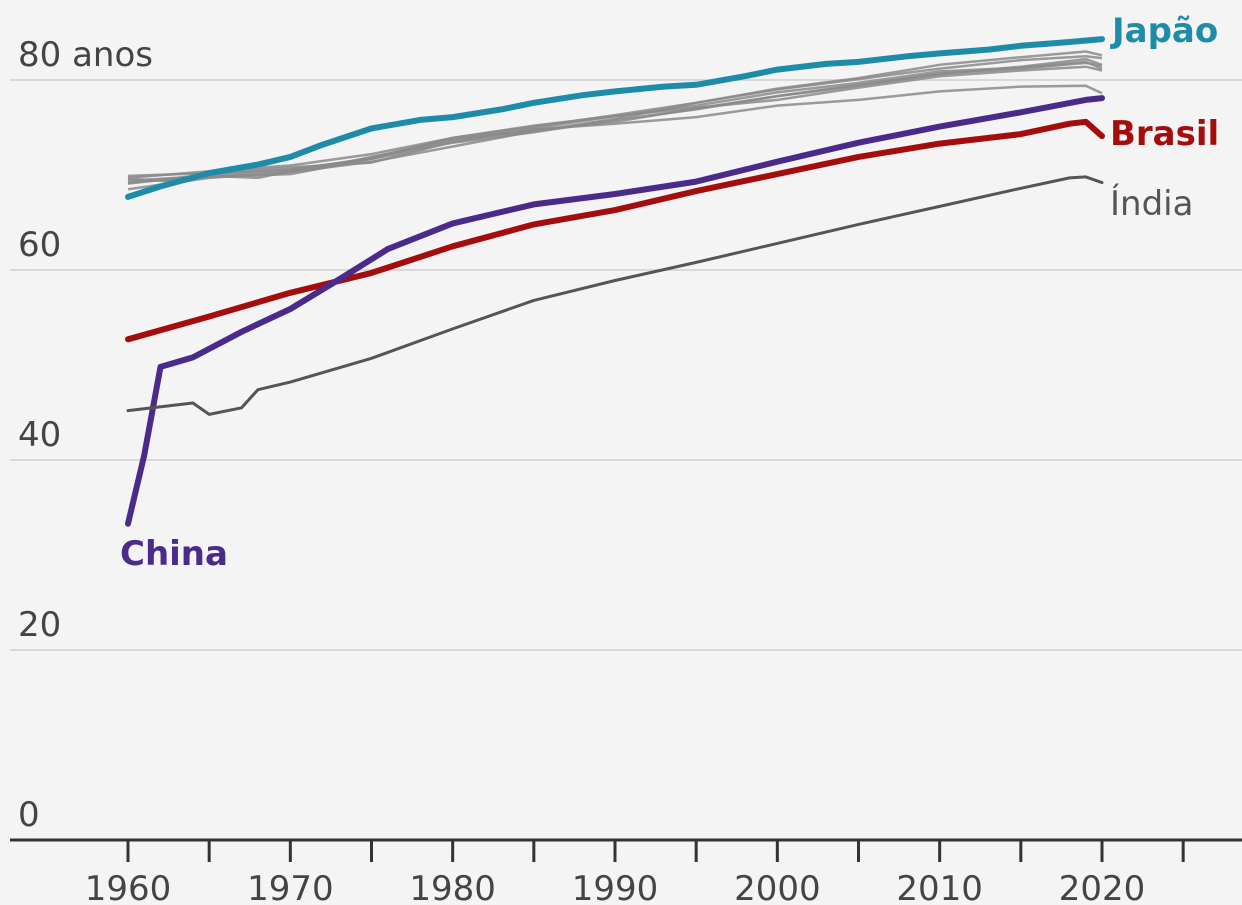 The image size is (1242, 905). Describe the element at coordinates (1102, 887) in the screenshot. I see `x-tick-label-2020: 2020` at that location.